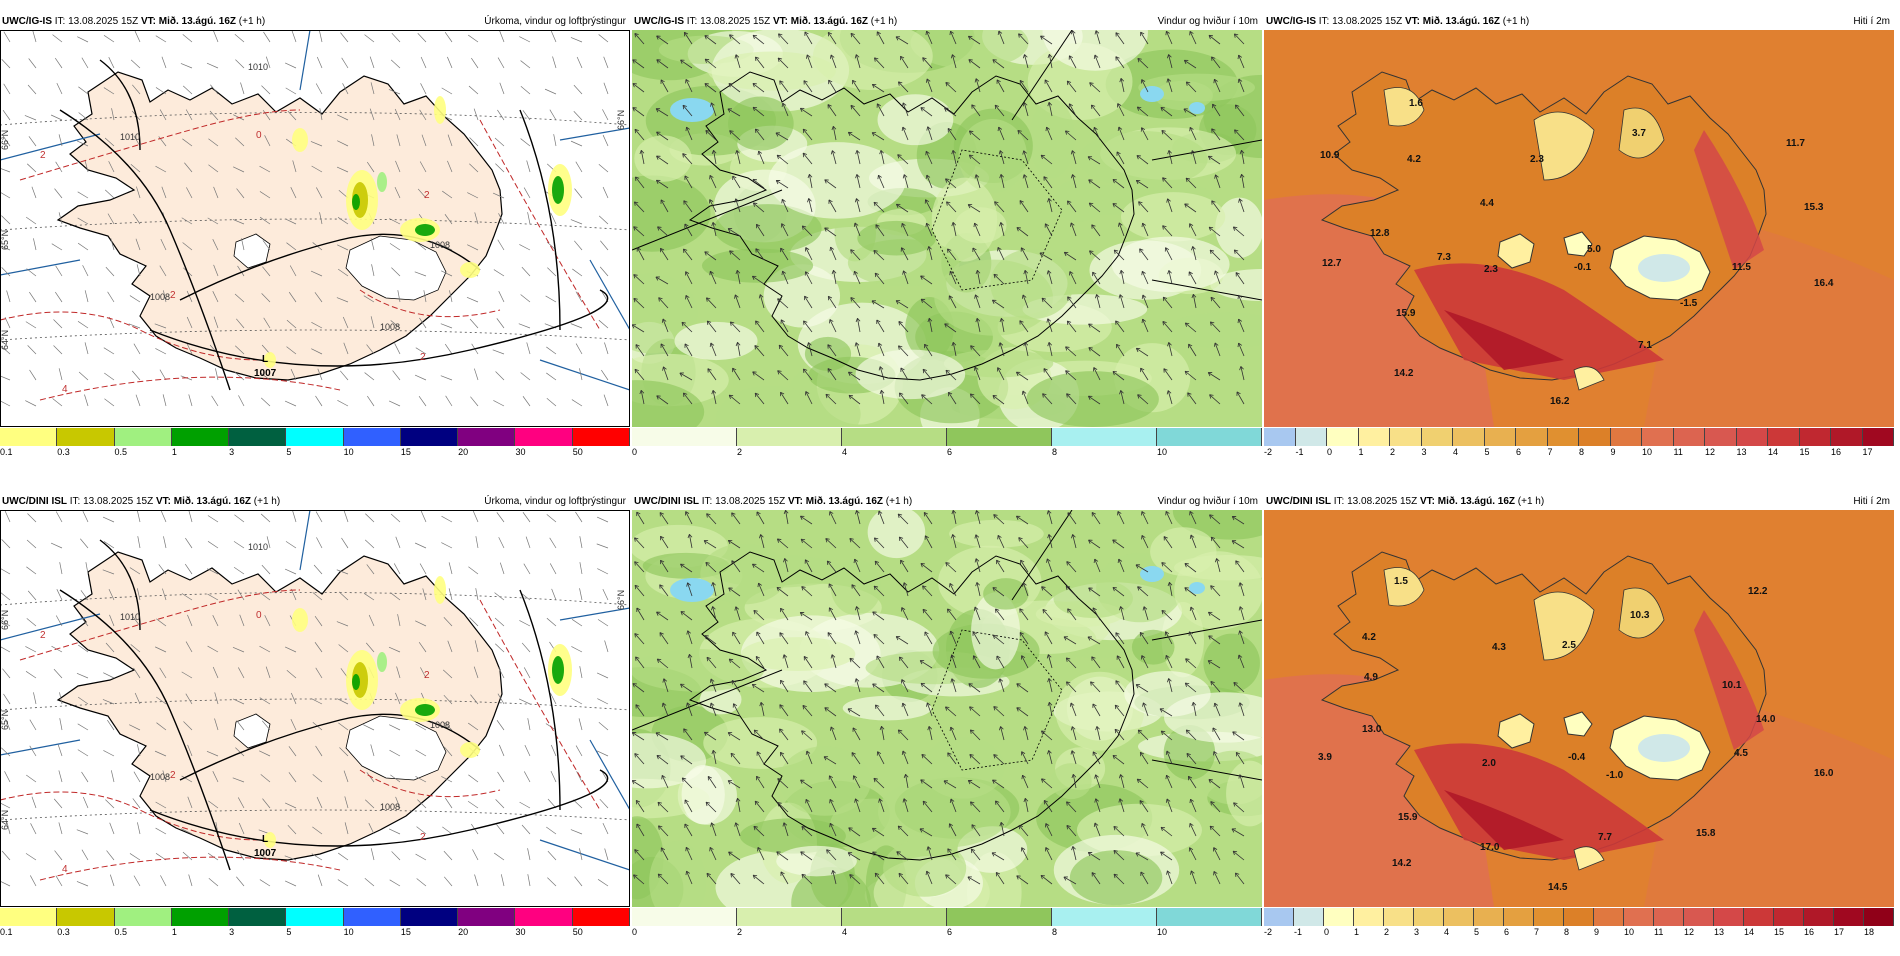 The image size is (1900, 956). What do you see at coordinates (1639, 133) in the screenshot?
I see `temperature-value: 3.7` at bounding box center [1639, 133].